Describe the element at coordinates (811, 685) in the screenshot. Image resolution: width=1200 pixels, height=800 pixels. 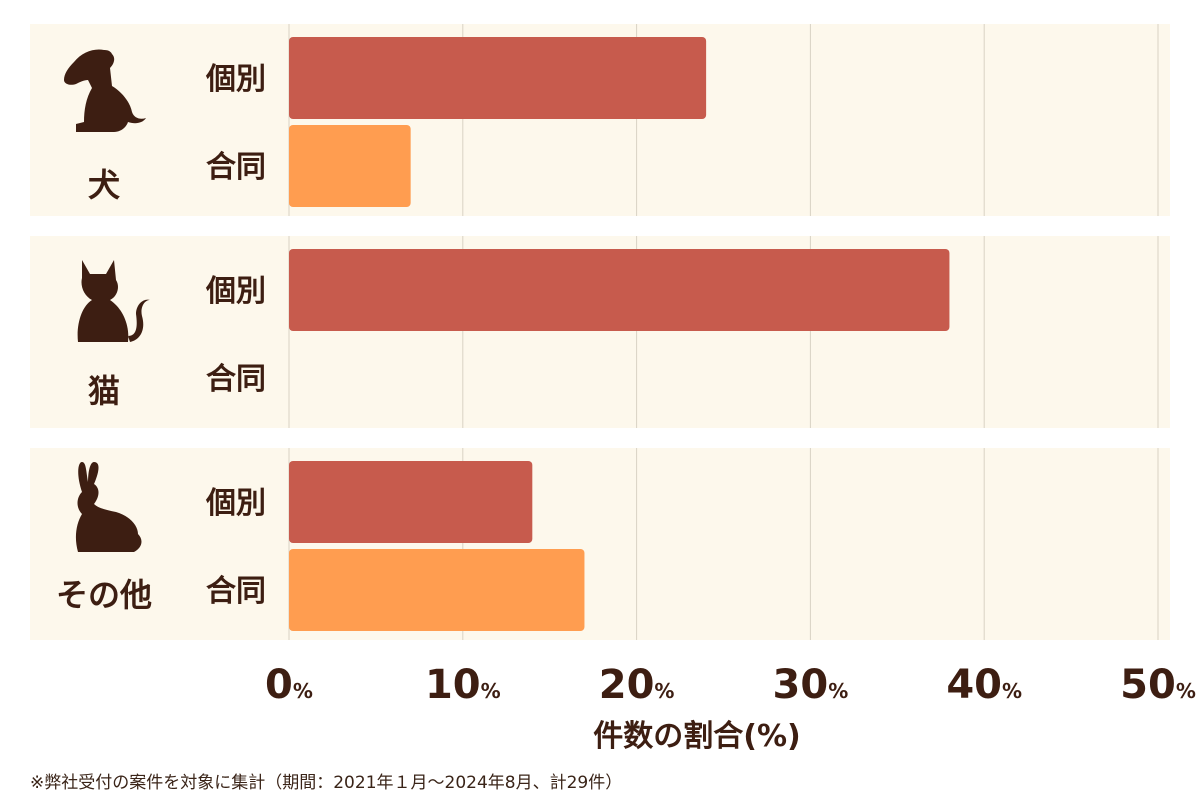
I see `tick-label: 30%` at that location.